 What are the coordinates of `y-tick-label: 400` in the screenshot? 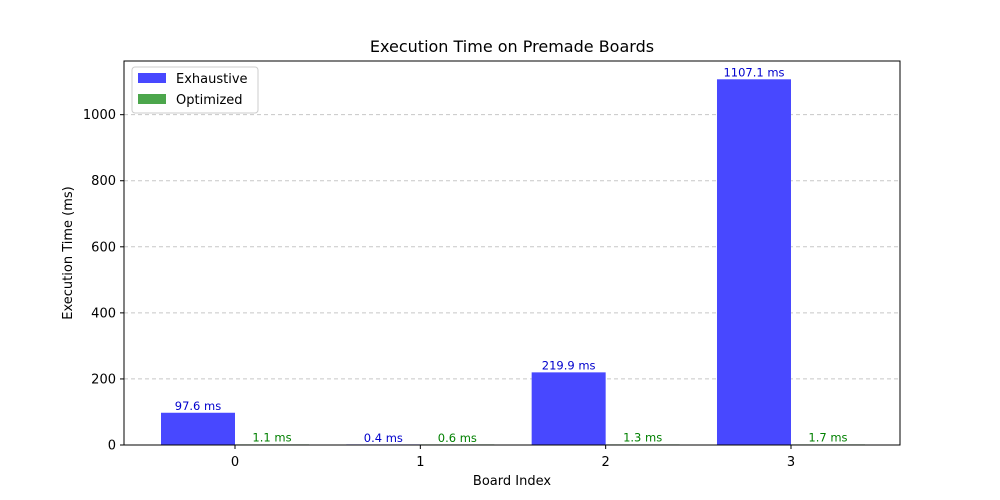 It's located at (103, 313).